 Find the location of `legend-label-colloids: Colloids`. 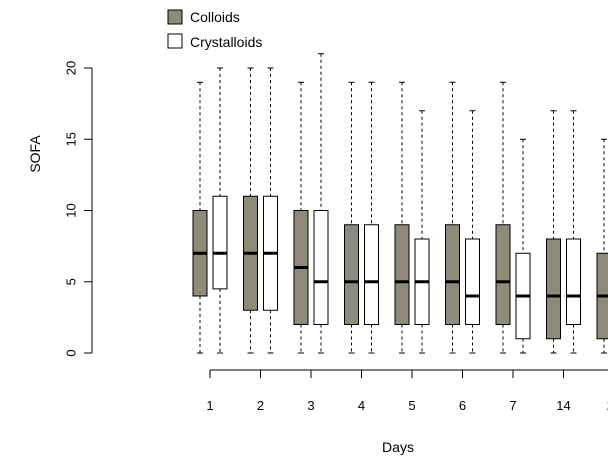

legend-label-colloids: Colloids is located at coordinates (215, 17).